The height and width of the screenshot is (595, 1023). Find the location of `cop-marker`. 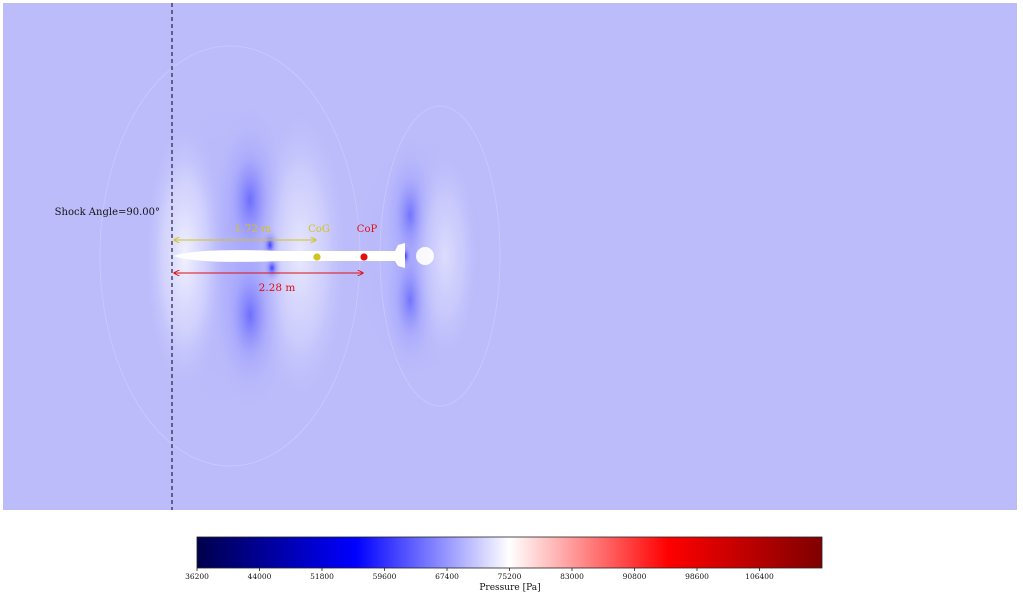

cop-marker is located at coordinates (364, 257).